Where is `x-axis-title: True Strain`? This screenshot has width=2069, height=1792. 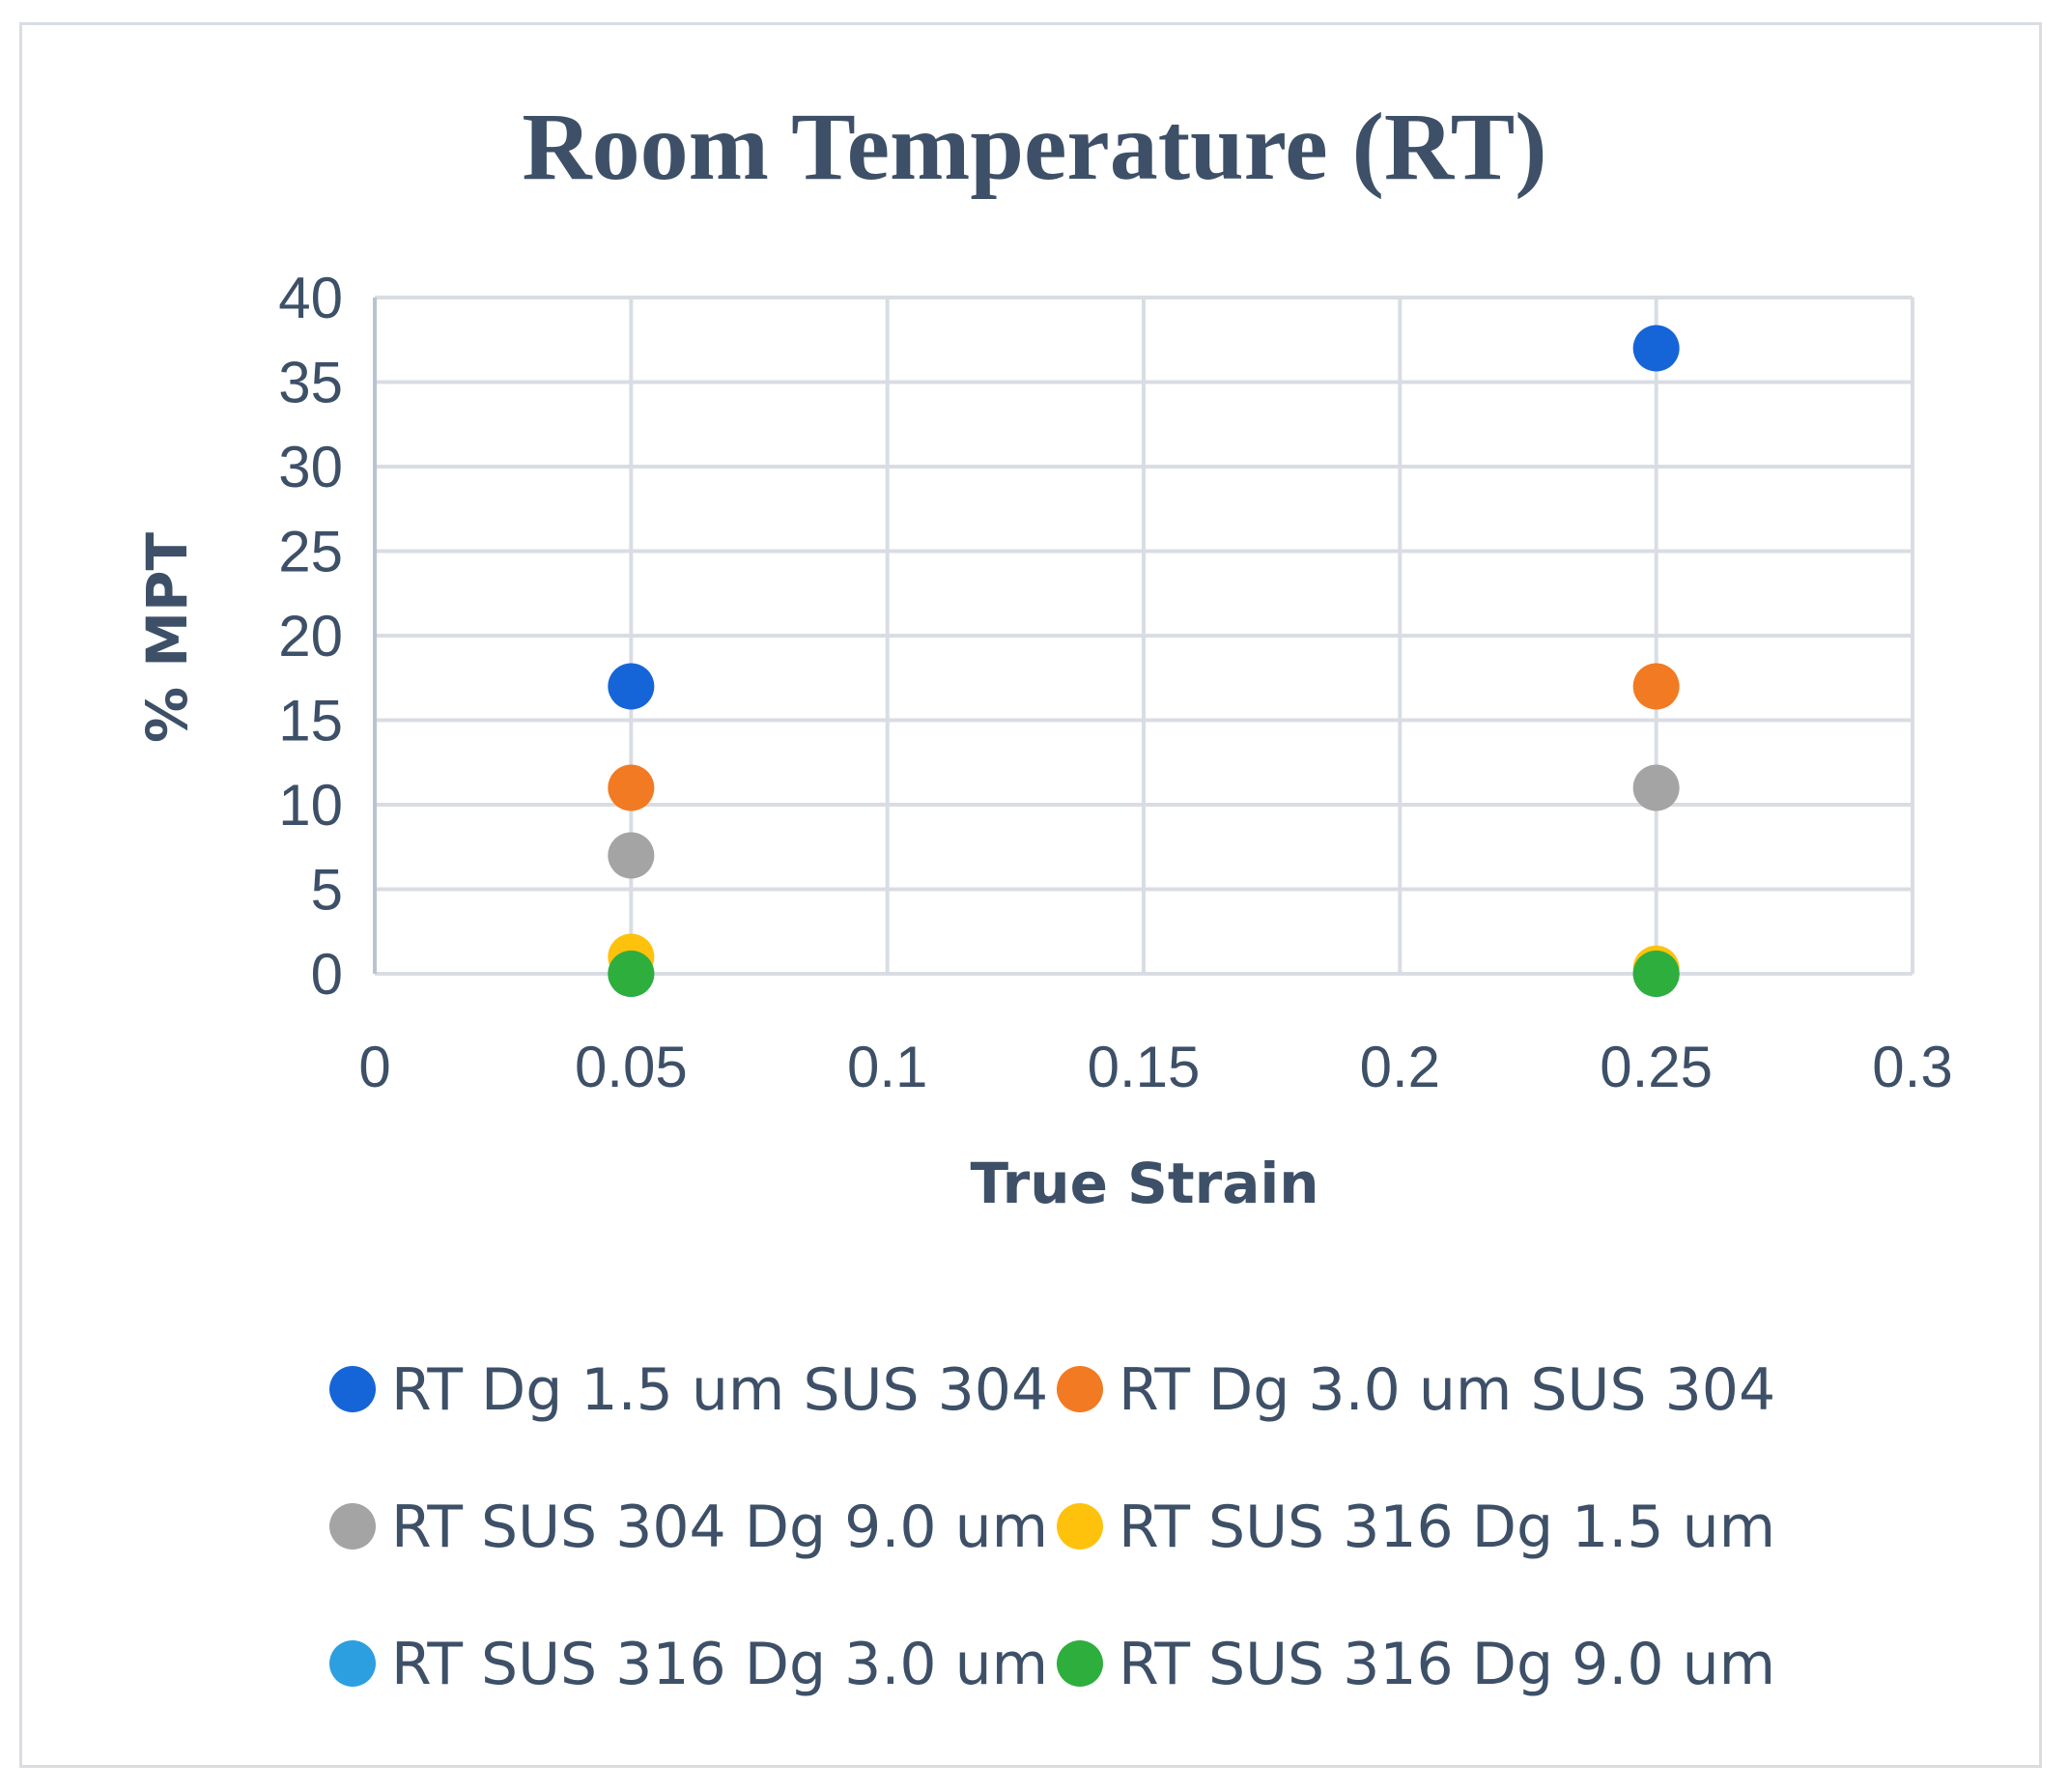
x-axis-title: True Strain is located at coordinates (1144, 1183).